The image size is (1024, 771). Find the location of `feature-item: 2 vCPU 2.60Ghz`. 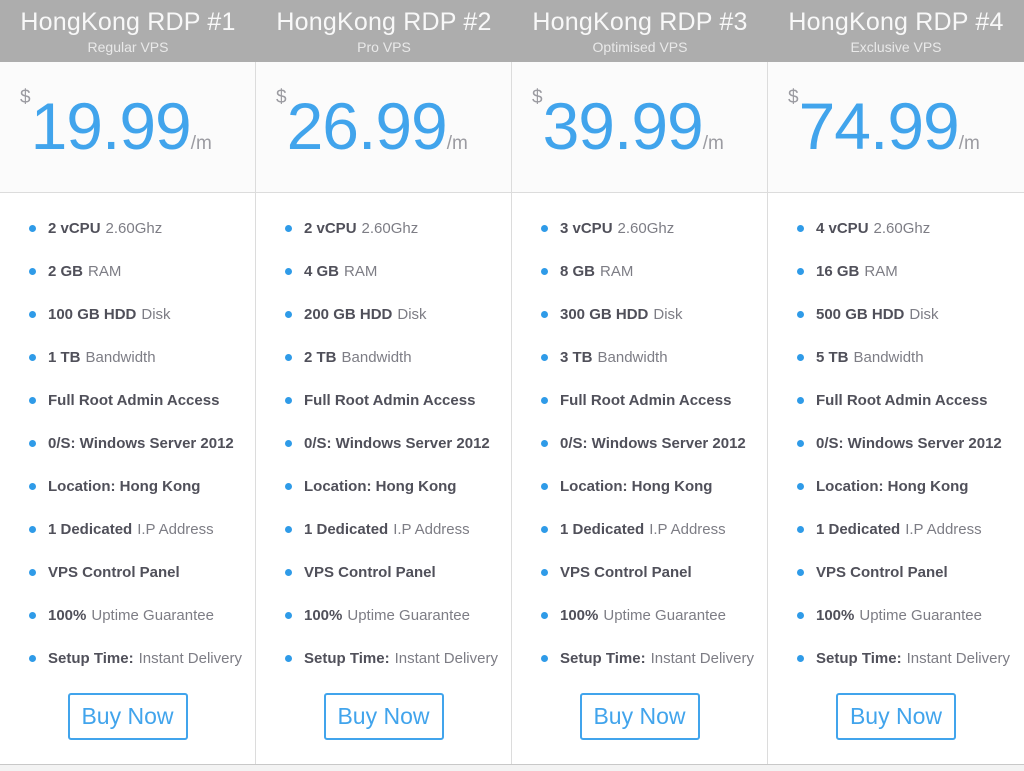

feature-item: 2 vCPU 2.60Ghz is located at coordinates (383, 228).